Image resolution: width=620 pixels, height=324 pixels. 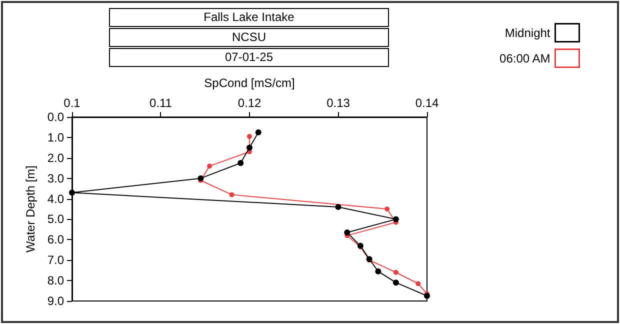 What do you see at coordinates (527, 33) in the screenshot?
I see `legend-label: Midnight` at bounding box center [527, 33].